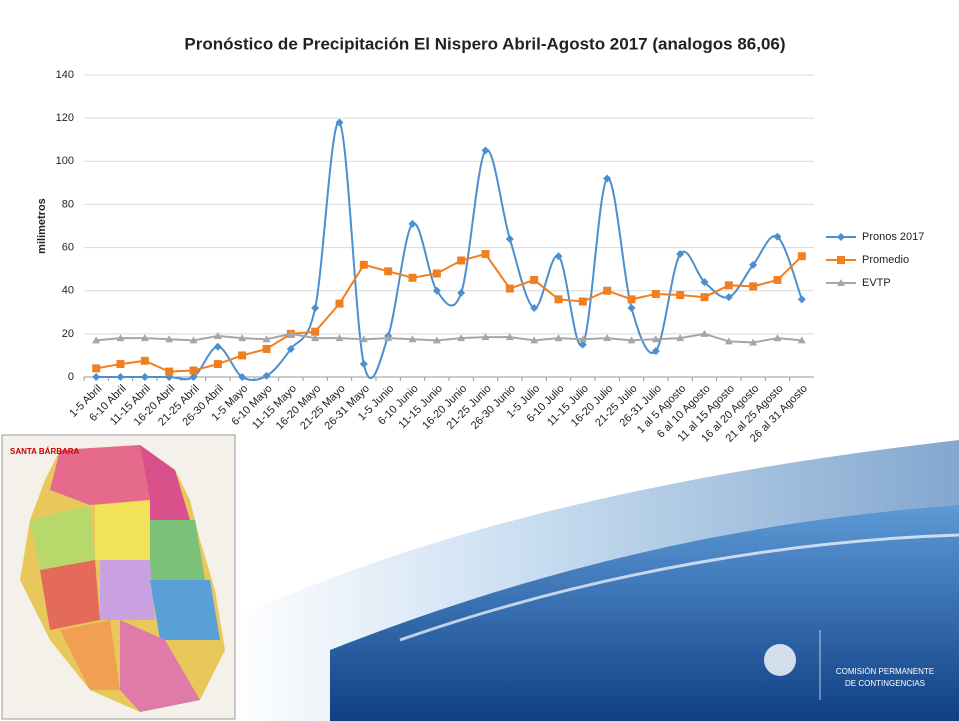 The height and width of the screenshot is (721, 959). I want to click on swoosh-line, so click(679, 587).